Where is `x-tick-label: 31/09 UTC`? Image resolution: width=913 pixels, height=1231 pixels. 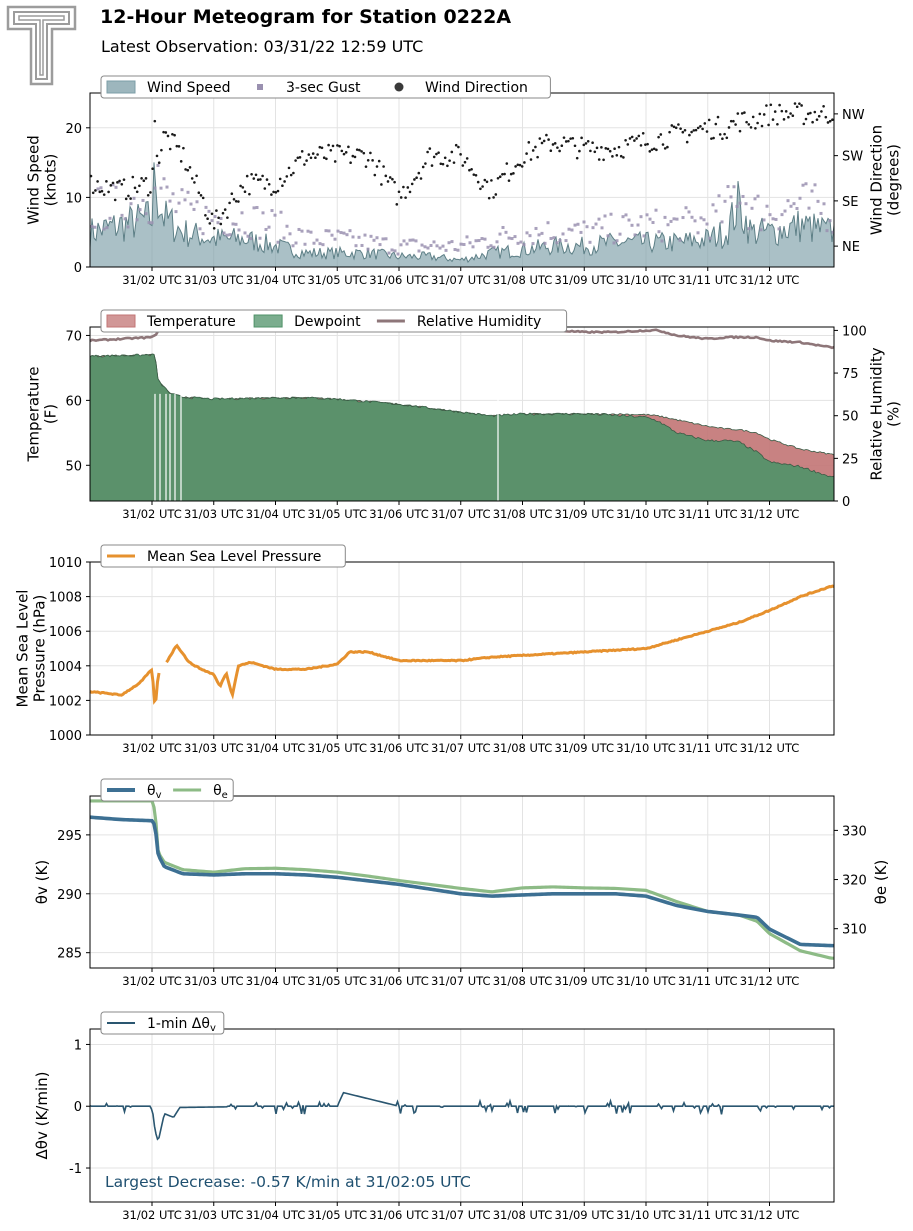 x-tick-label: 31/09 UTC is located at coordinates (584, 514).